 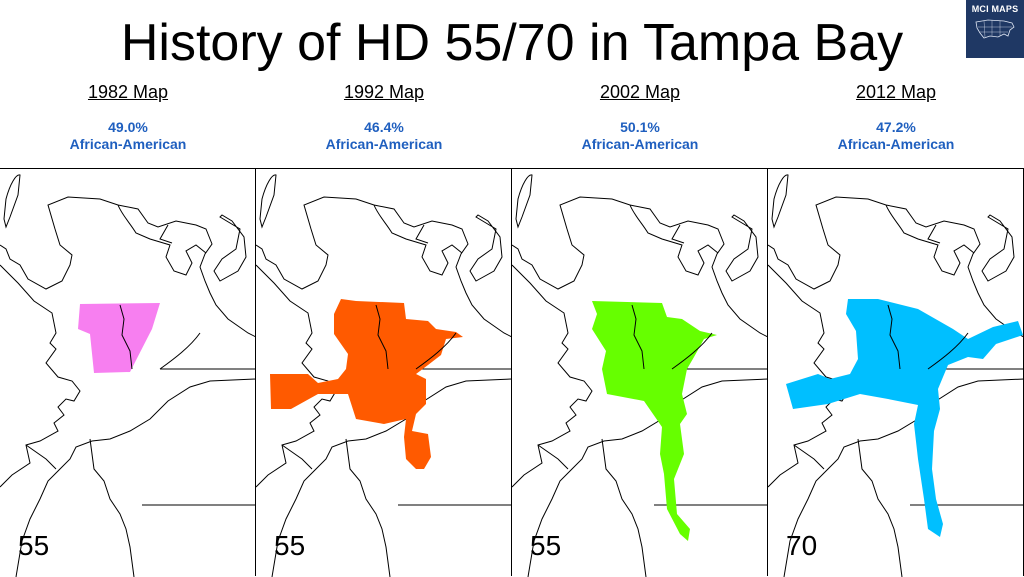 I want to click on panel-header-2002: 2002 Map 50.1% African-American, so click(x=640, y=116).